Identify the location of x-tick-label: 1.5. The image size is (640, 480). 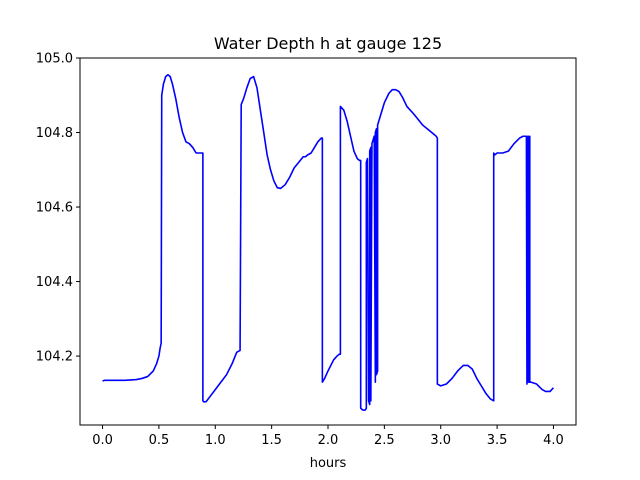
(271, 440).